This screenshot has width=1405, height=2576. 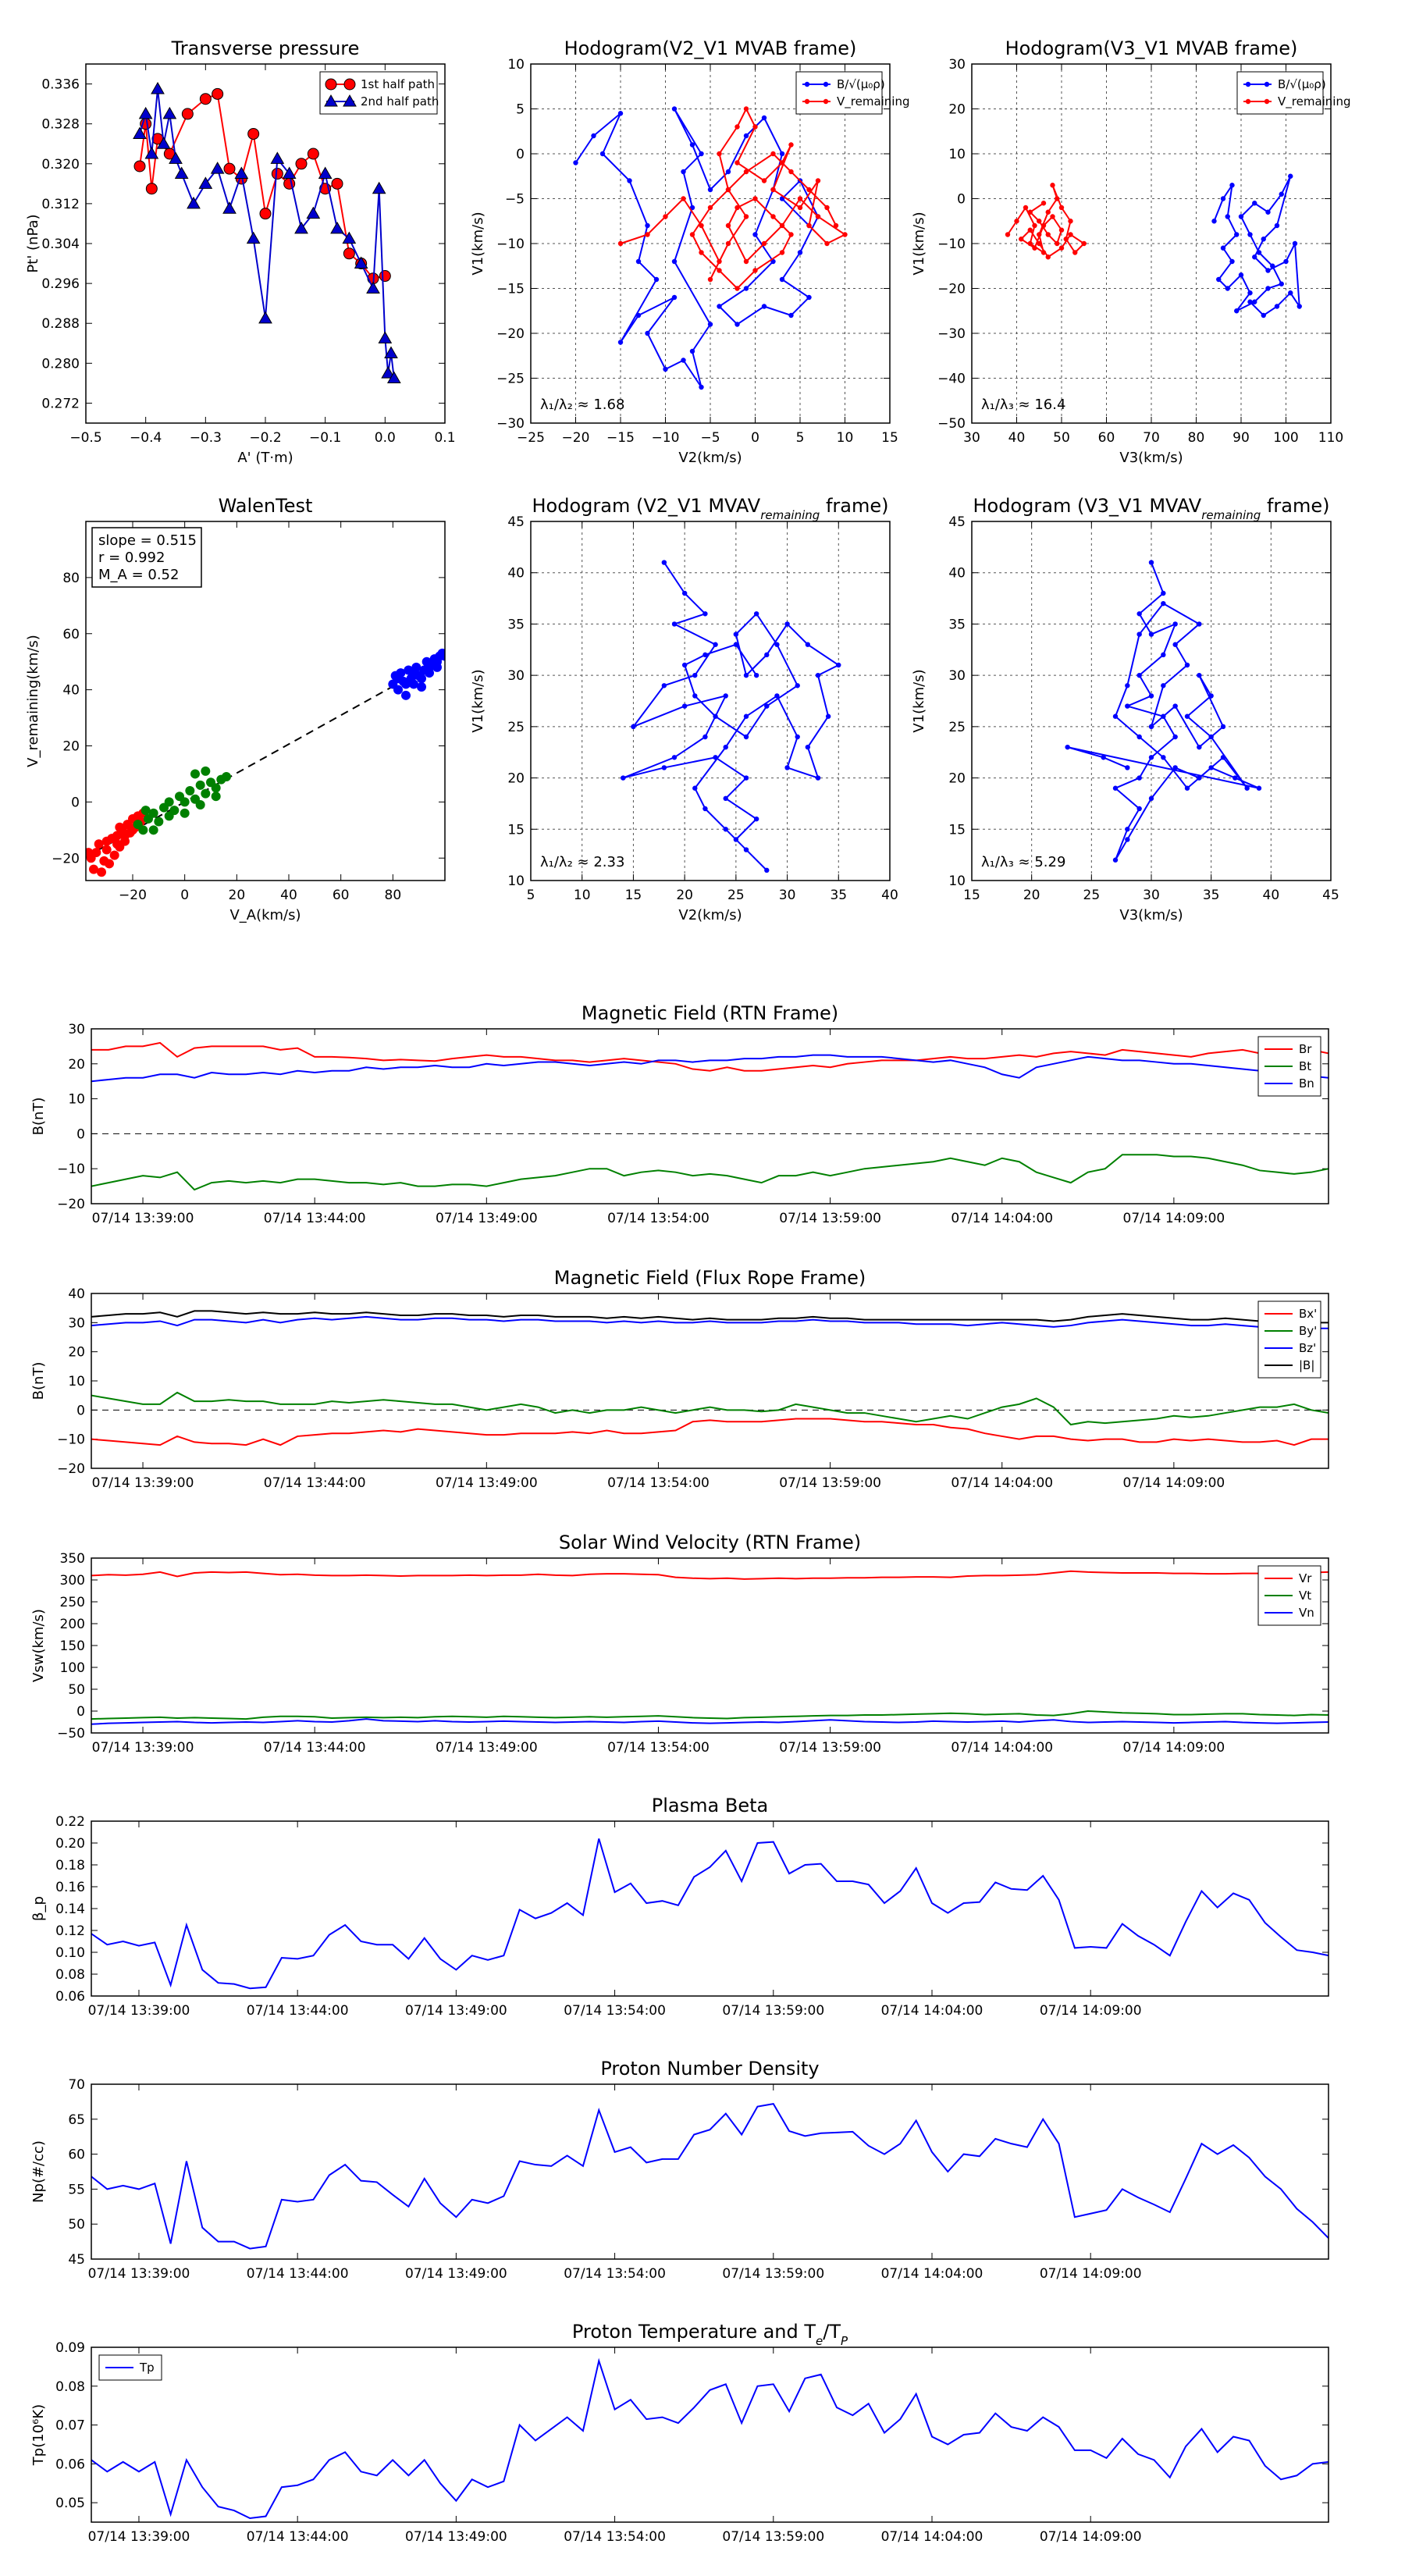 I want to click on legend-label: 1st half path, so click(x=398, y=84).